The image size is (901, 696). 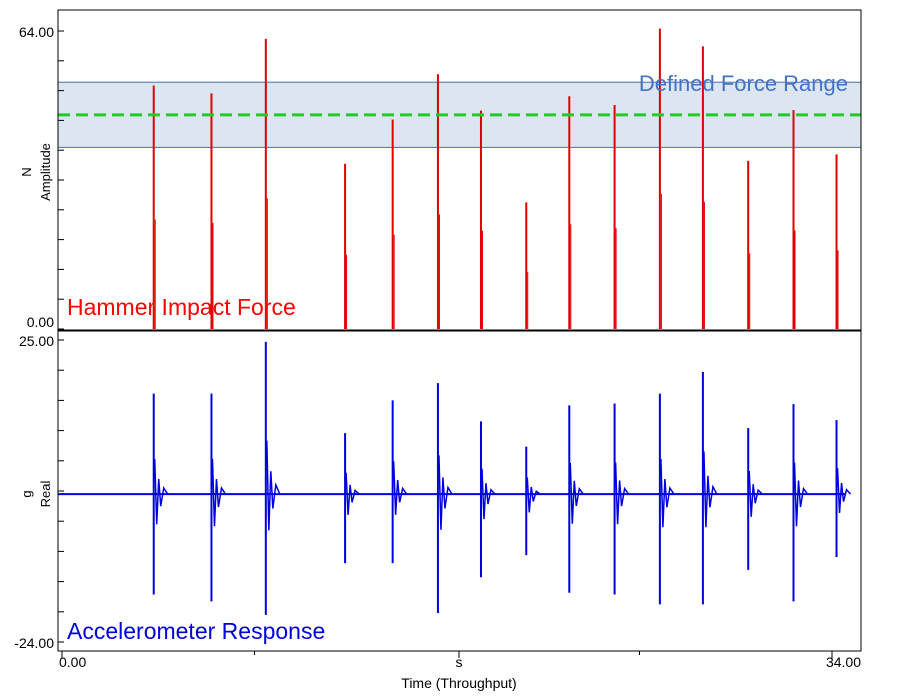 What do you see at coordinates (26, 171) in the screenshot?
I see `force-y-unit-label: N` at bounding box center [26, 171].